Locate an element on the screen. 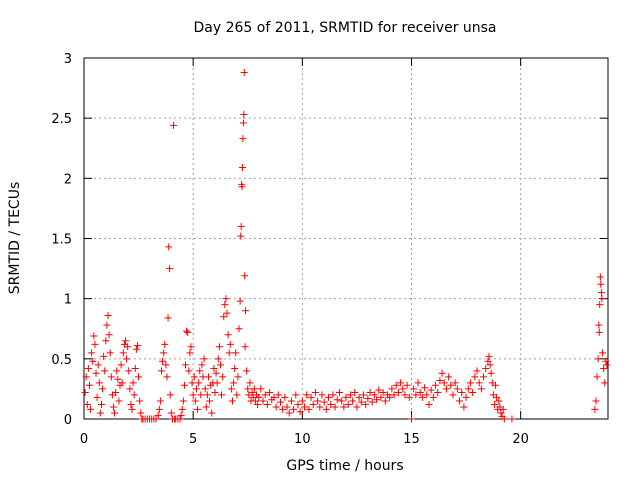 The image size is (640, 480). y-tick-label: 0 is located at coordinates (68, 420).